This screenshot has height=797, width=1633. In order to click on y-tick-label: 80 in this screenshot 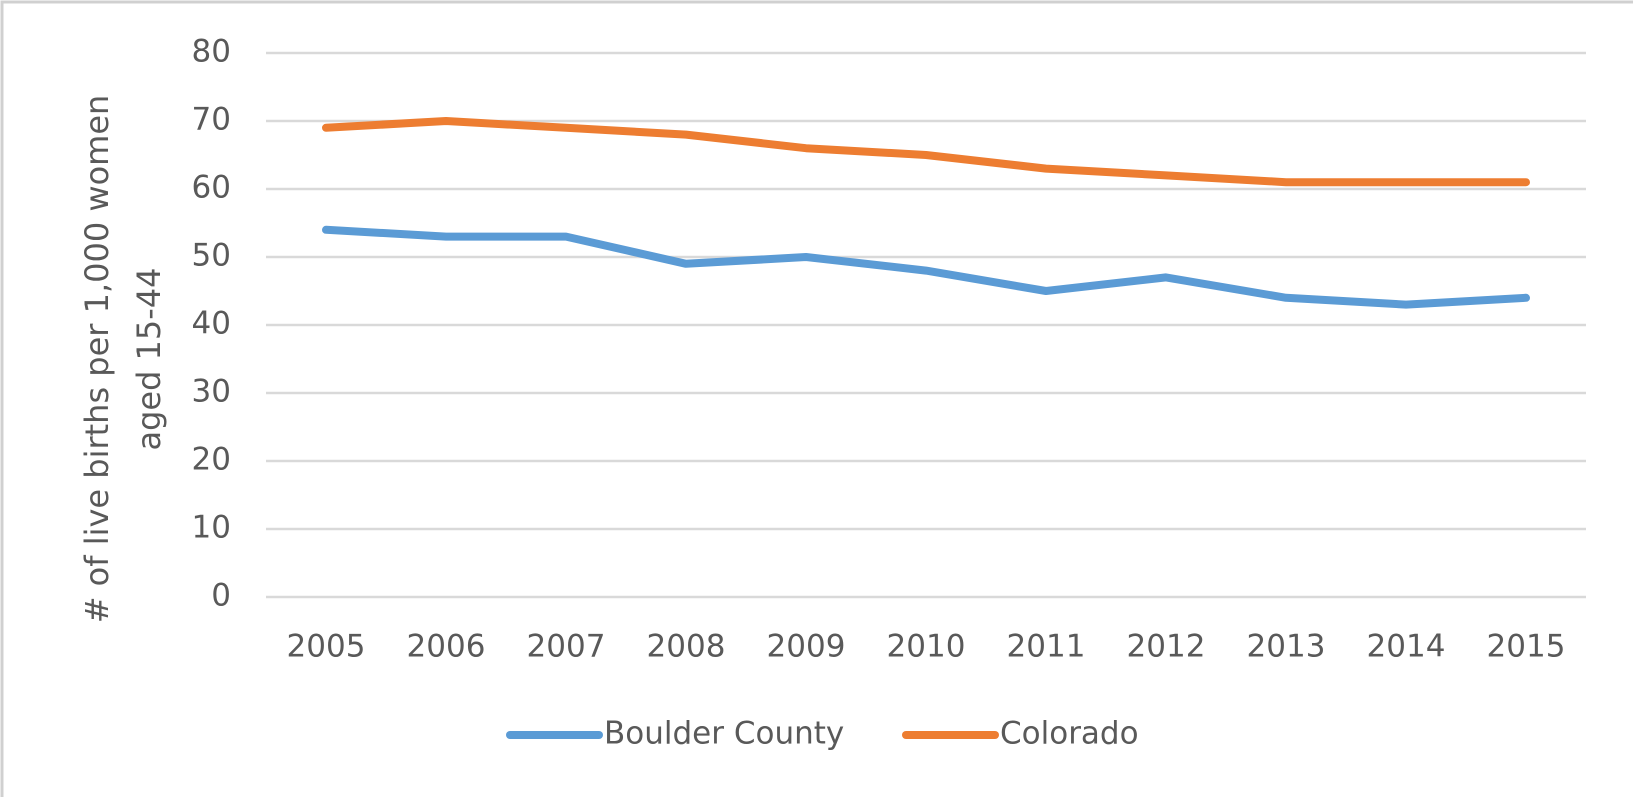, I will do `click(211, 52)`.